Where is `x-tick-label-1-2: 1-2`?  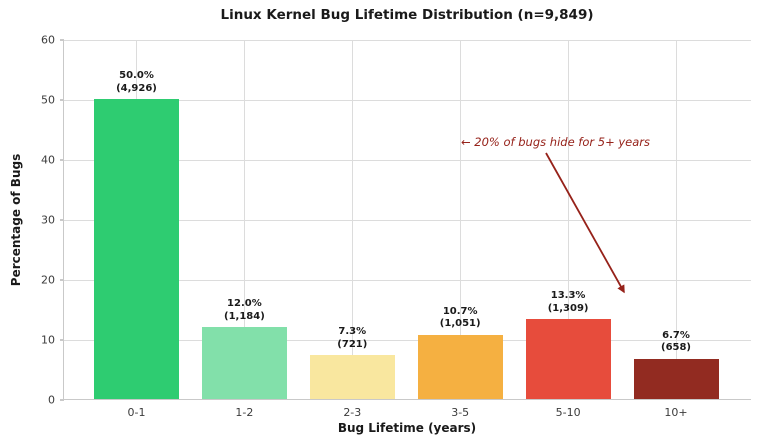
x-tick-label-1-2: 1-2 is located at coordinates (244, 412).